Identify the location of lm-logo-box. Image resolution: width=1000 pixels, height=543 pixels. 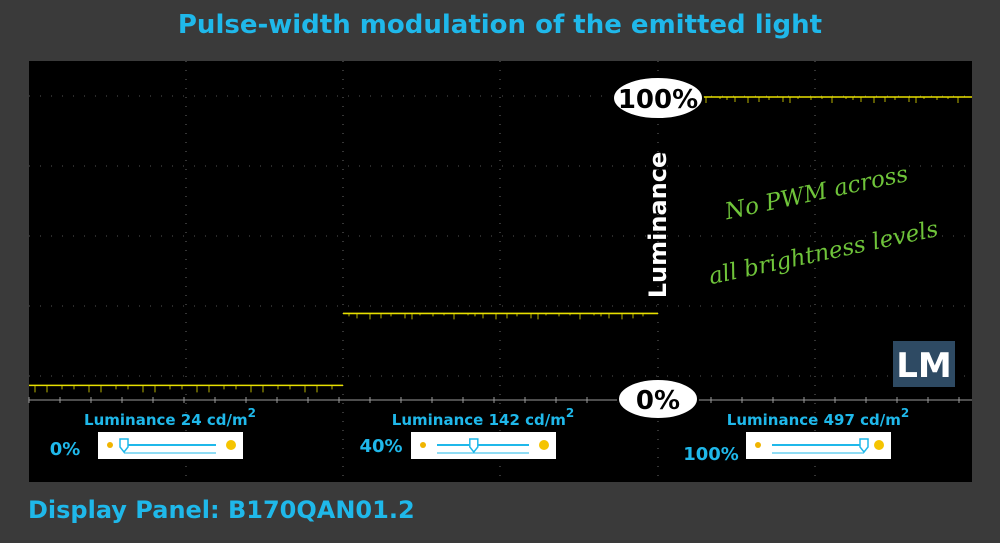
(924, 364).